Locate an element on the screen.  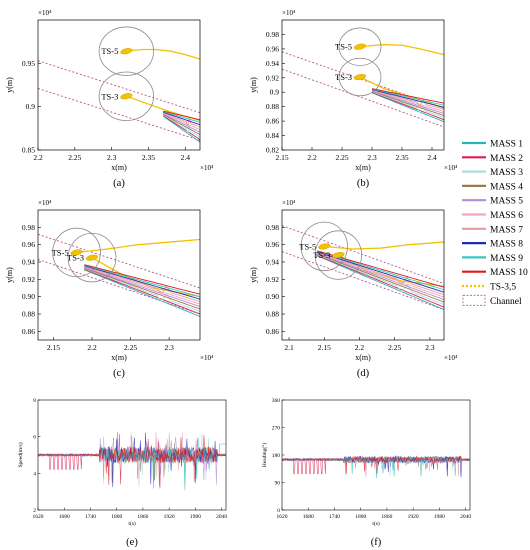
y-tick-label: 180 is located at coordinates (276, 456).